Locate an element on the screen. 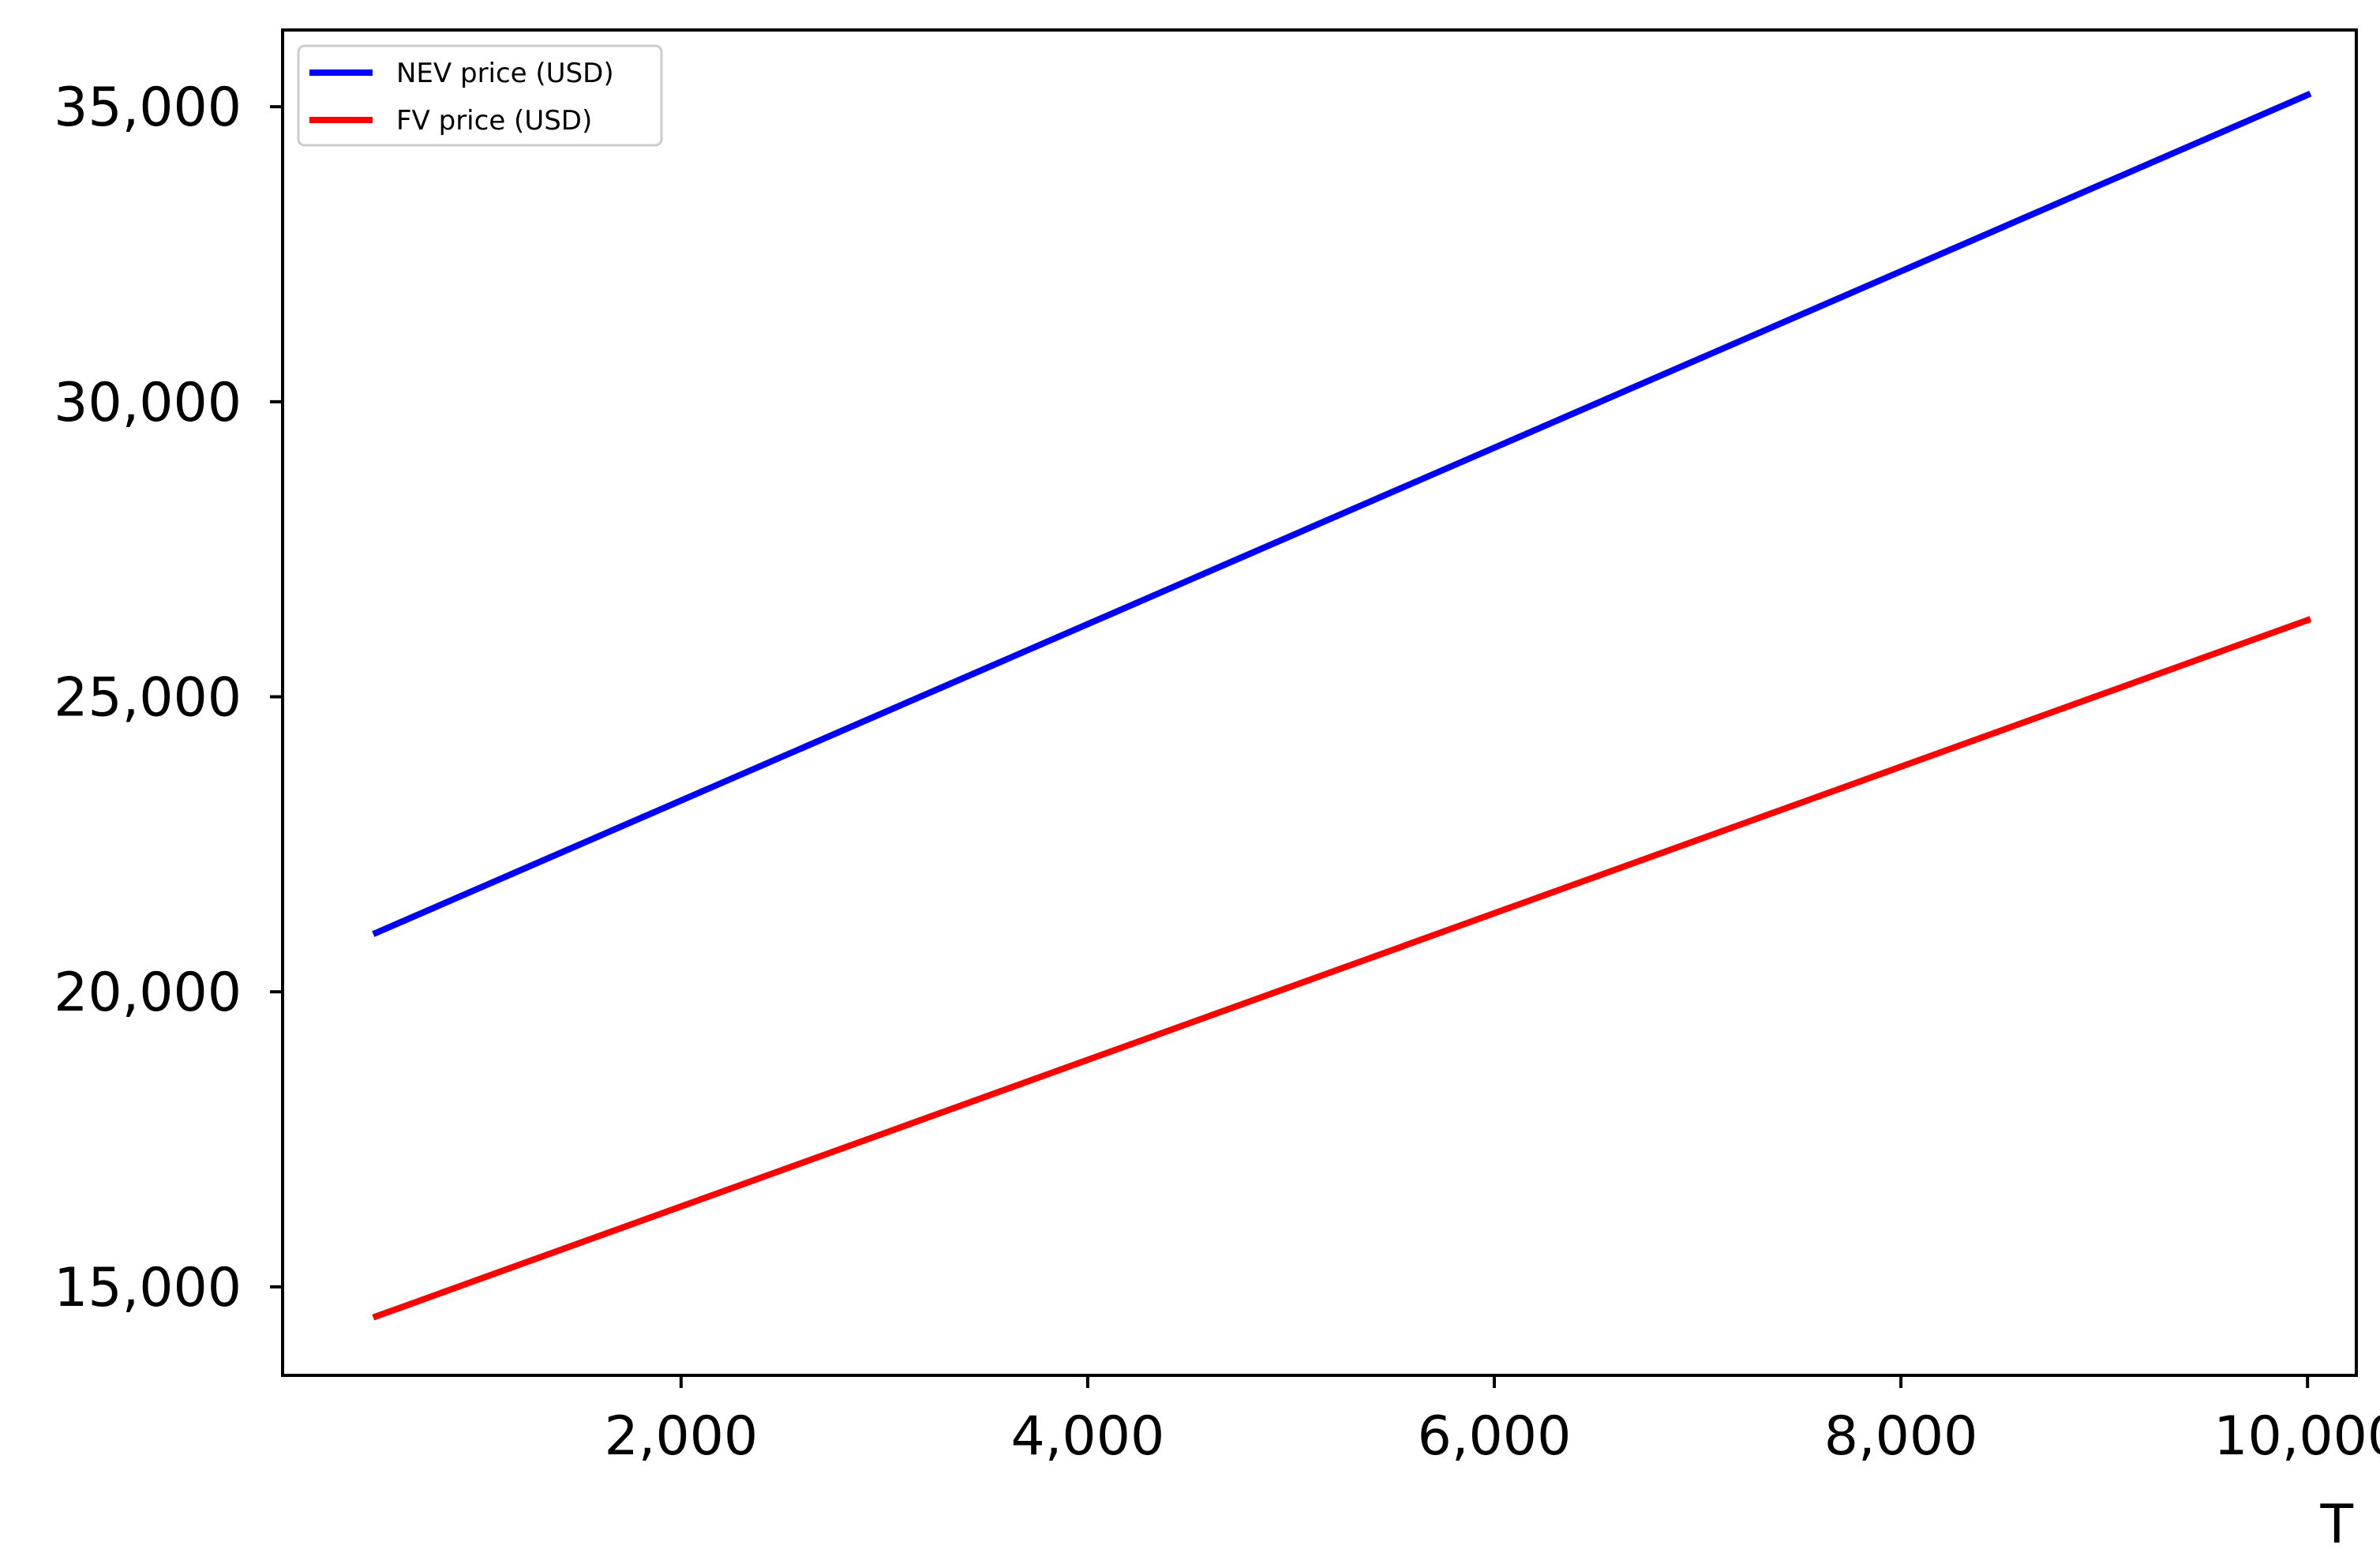 The image size is (2380, 1568). legend-label-1: FV price (USD) is located at coordinates (494, 121).